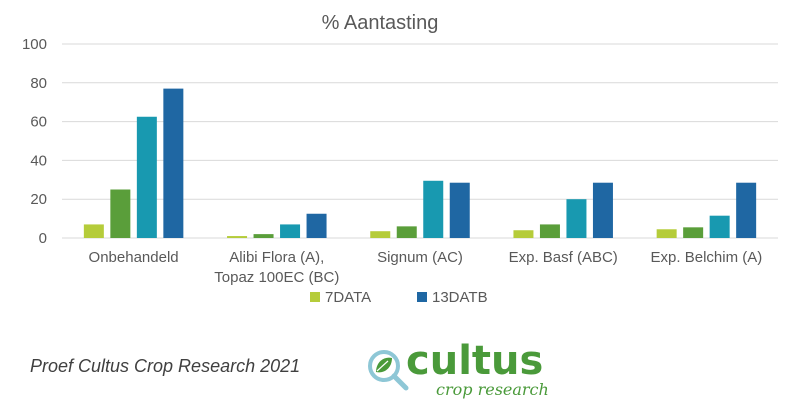 The image size is (805, 417). I want to click on magnifier-leaf-icon, so click(388, 370).